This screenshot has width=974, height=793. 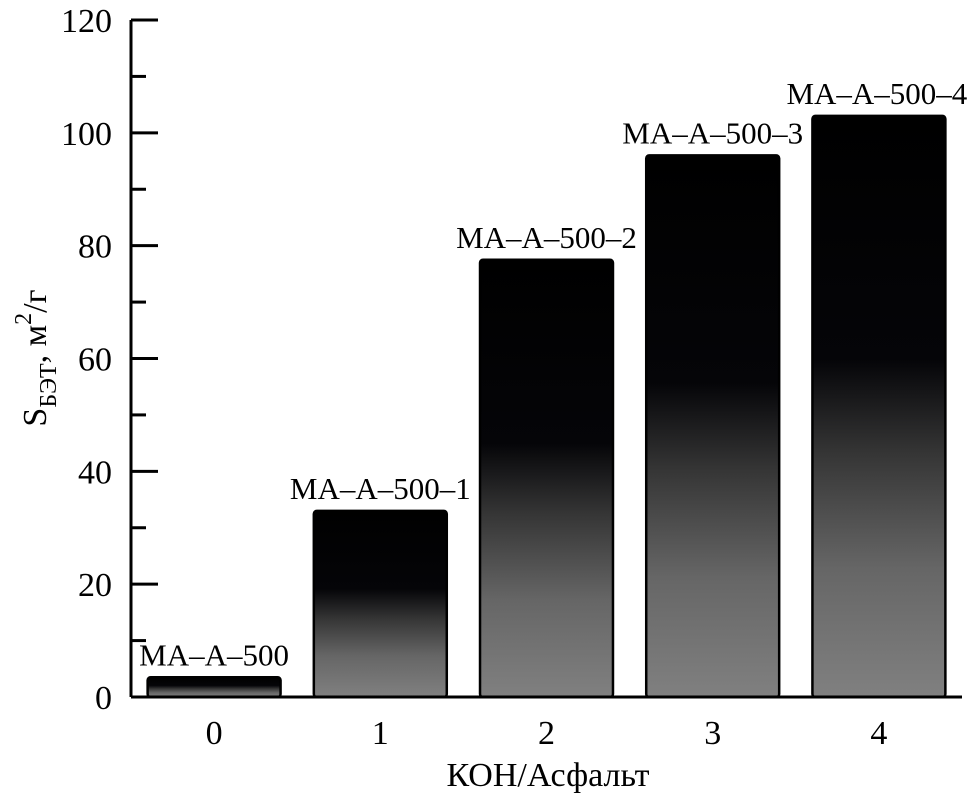 I want to click on x-tick-label: 4, so click(x=878, y=733).